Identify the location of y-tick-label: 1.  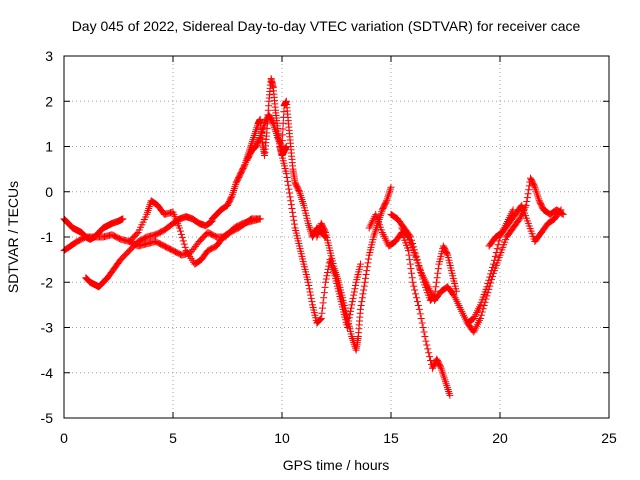
(49, 147).